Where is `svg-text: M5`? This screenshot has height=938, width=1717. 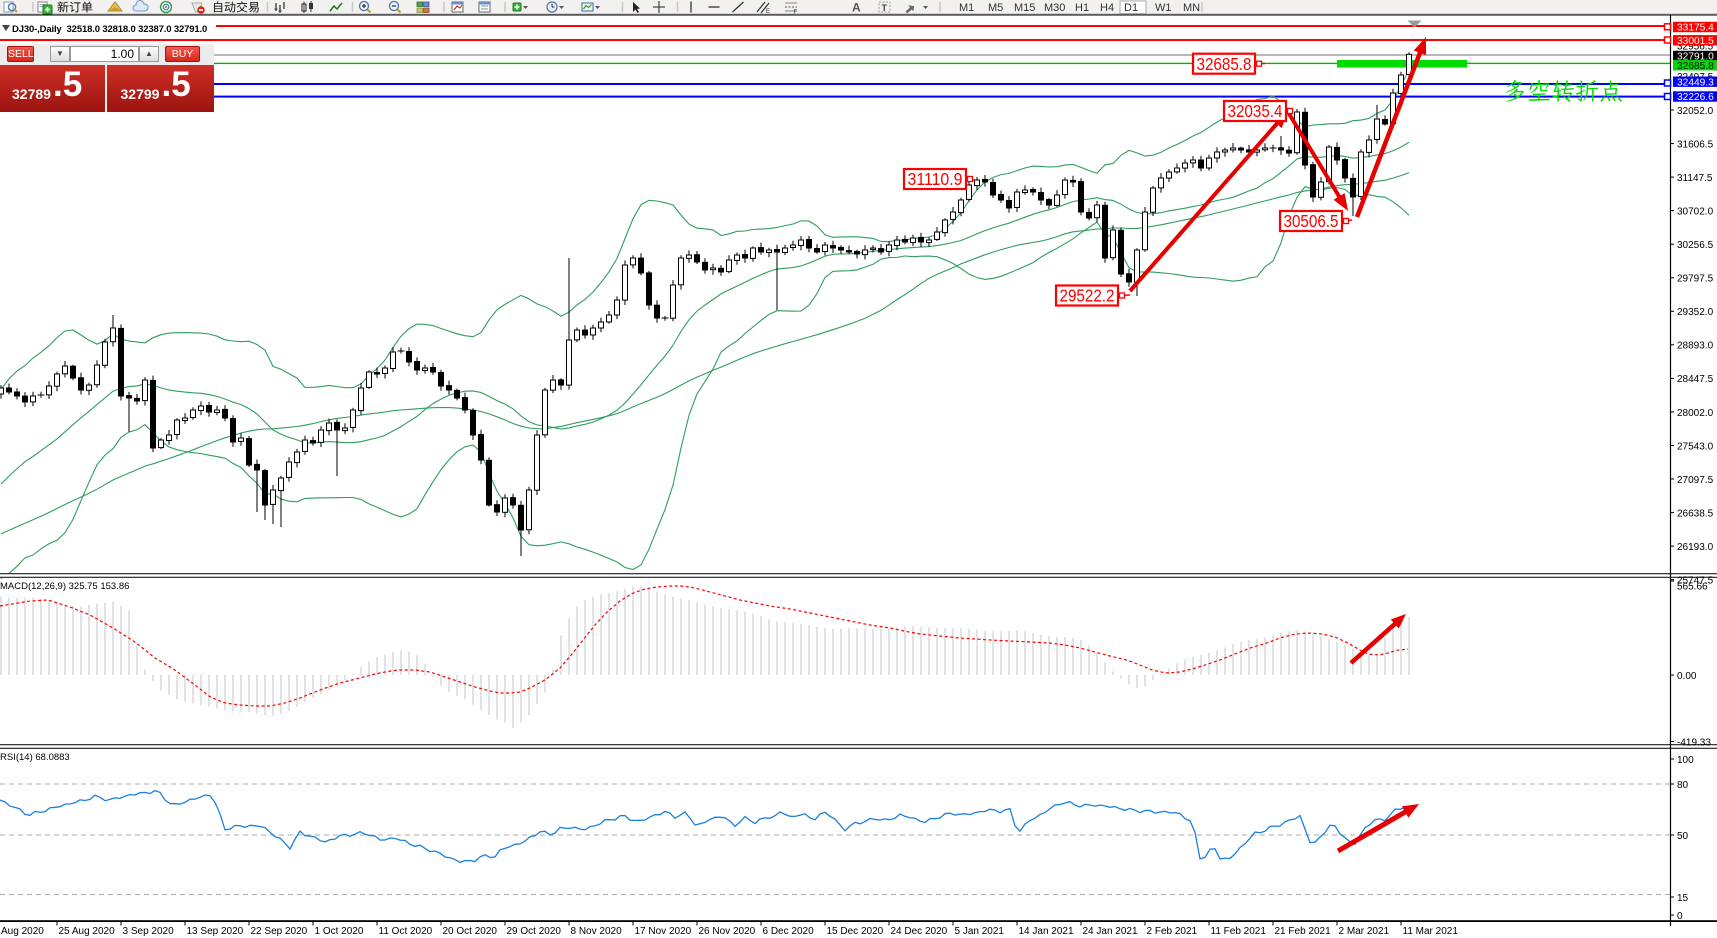
svg-text: M5 is located at coordinates (995, 8).